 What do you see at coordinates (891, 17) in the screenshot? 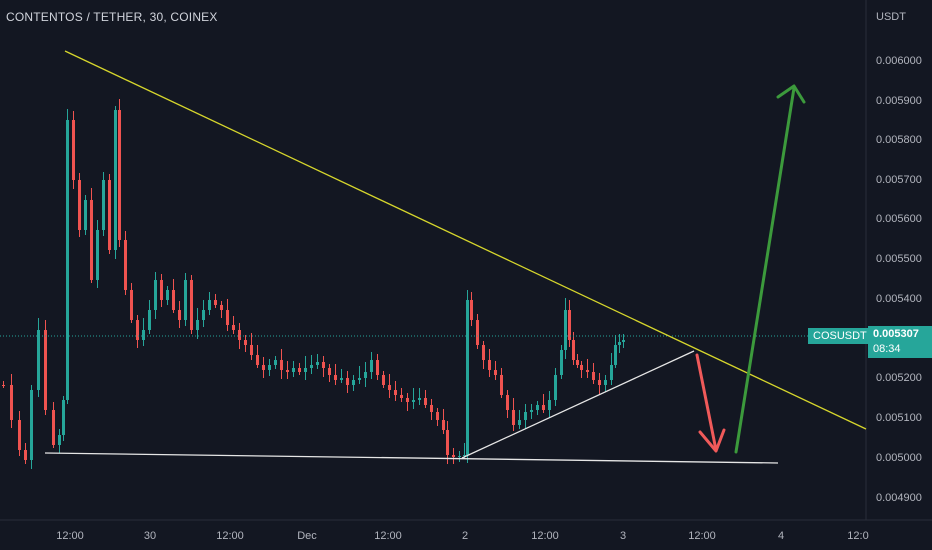
I see `price-axis-currency: USDT` at bounding box center [891, 17].